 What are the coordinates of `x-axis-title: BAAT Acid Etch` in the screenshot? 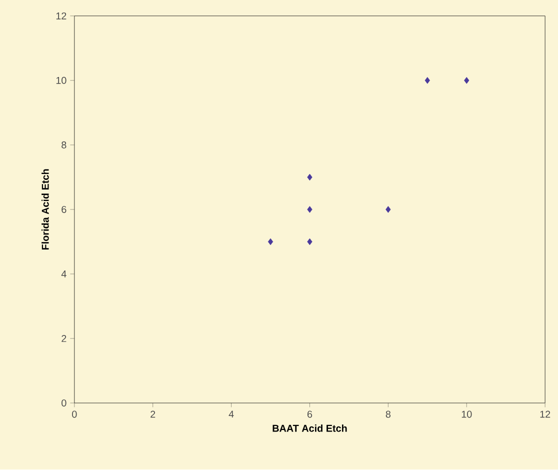 It's located at (309, 428).